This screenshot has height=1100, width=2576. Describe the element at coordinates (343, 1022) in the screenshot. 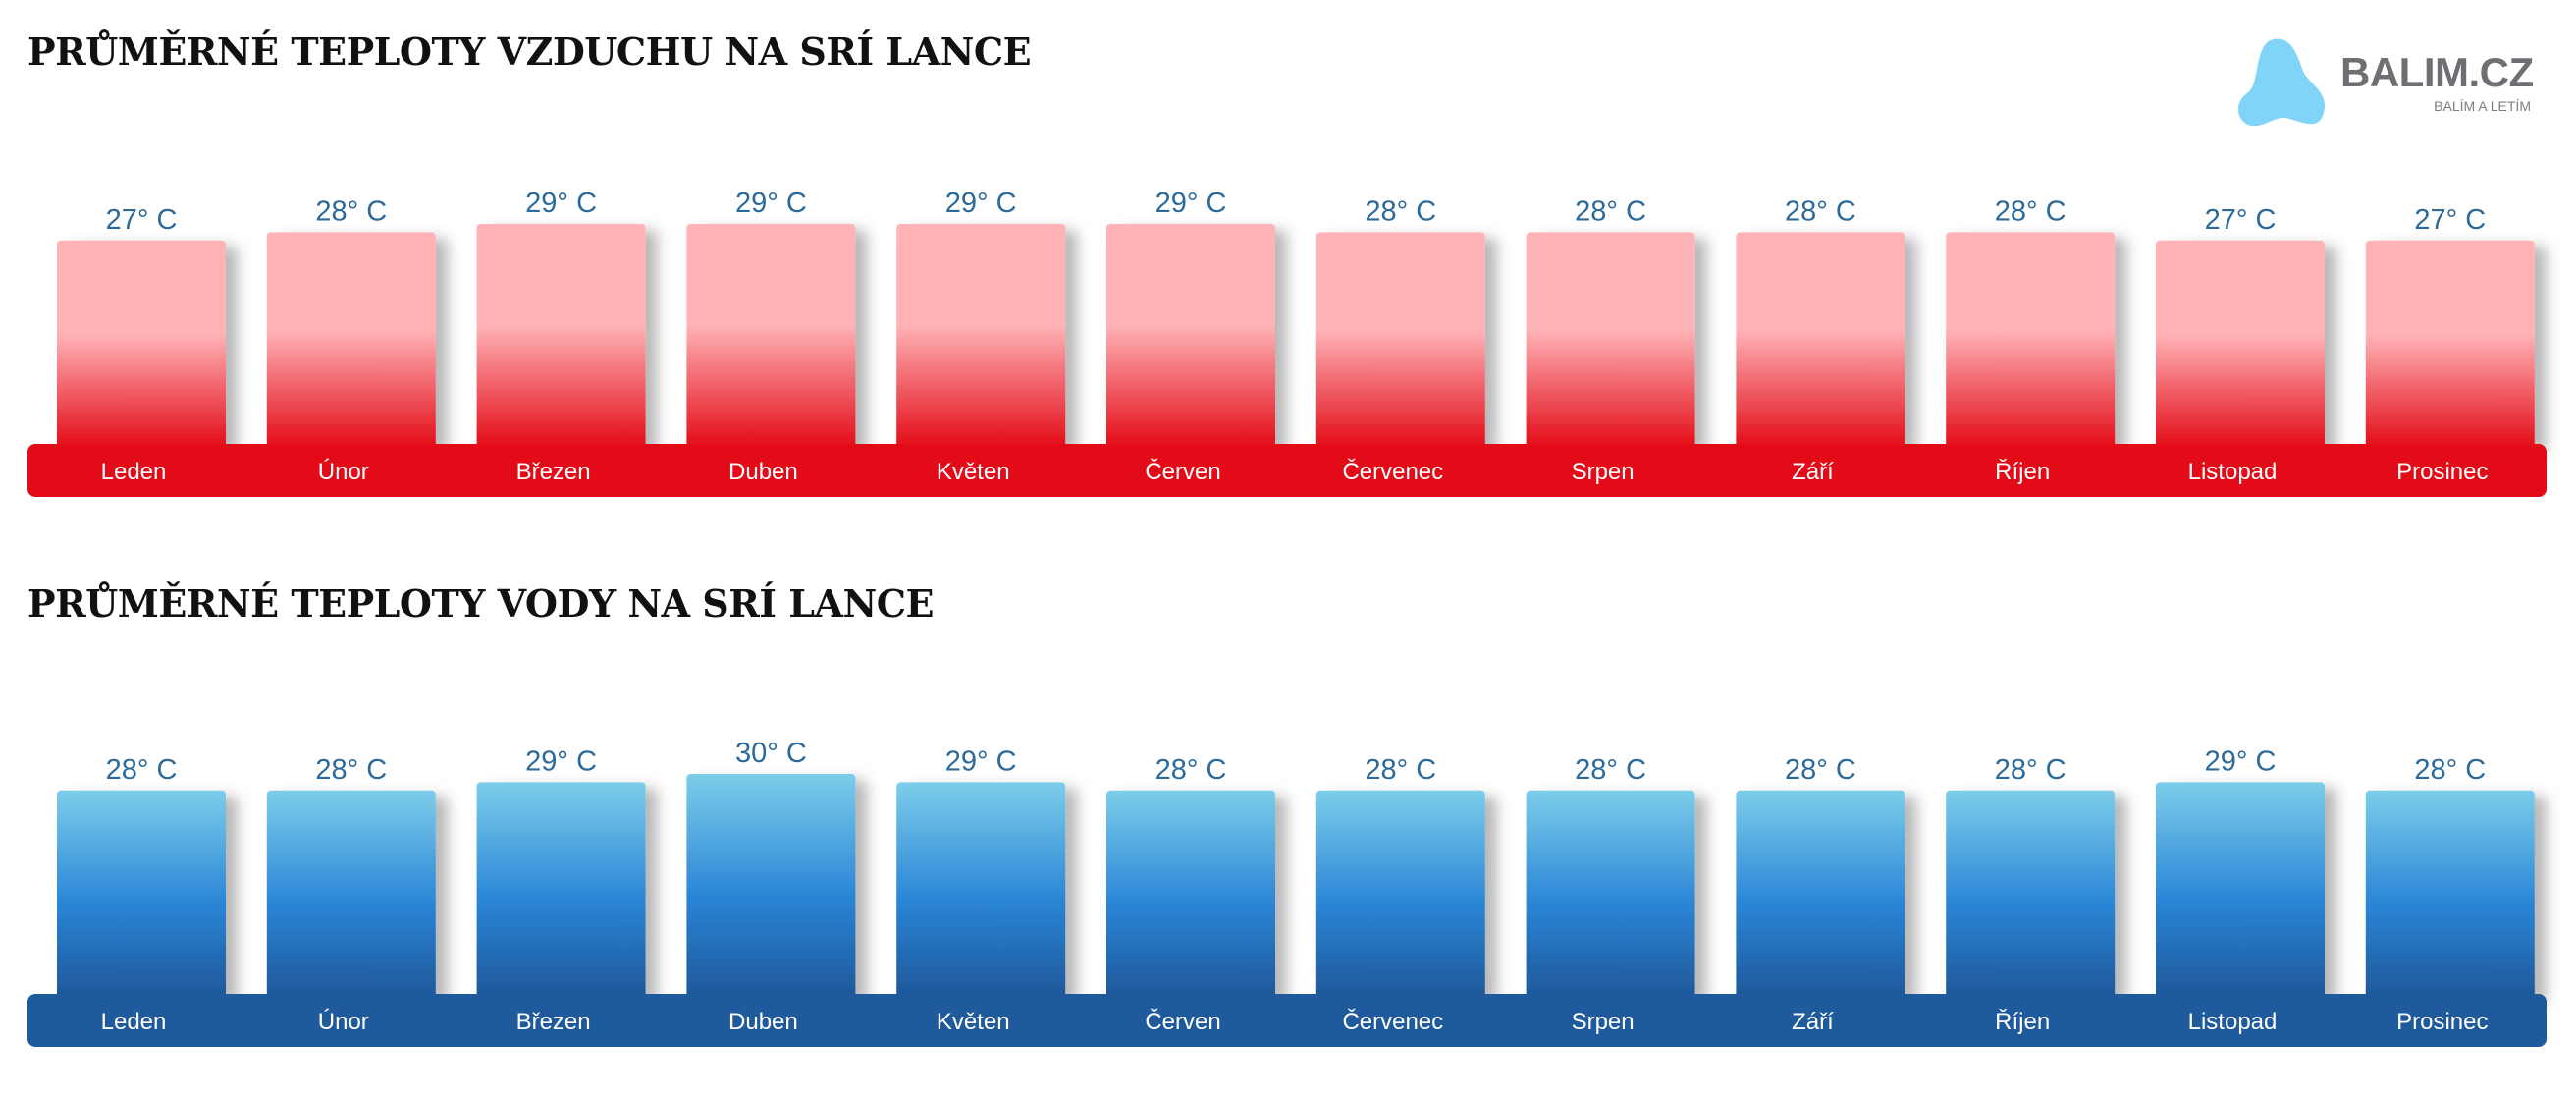

I see `water-month-label-2: Únor` at that location.